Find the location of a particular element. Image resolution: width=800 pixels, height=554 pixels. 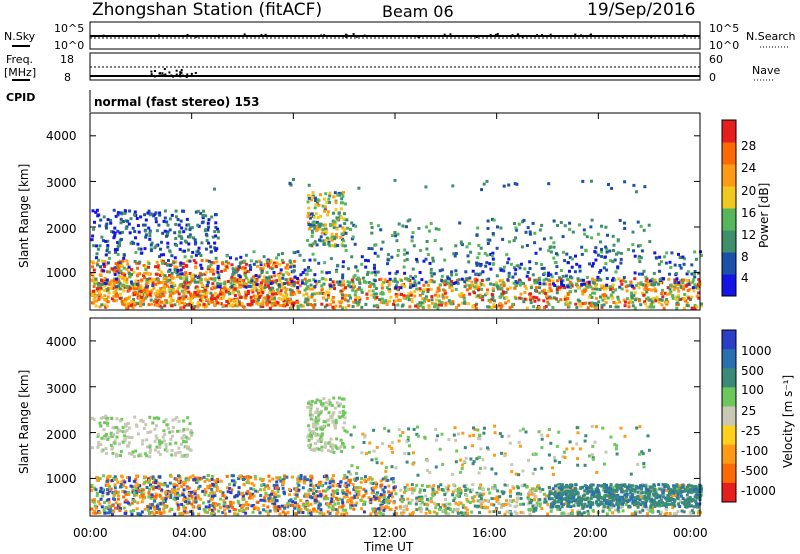

nave-point is located at coordinates (181, 70).